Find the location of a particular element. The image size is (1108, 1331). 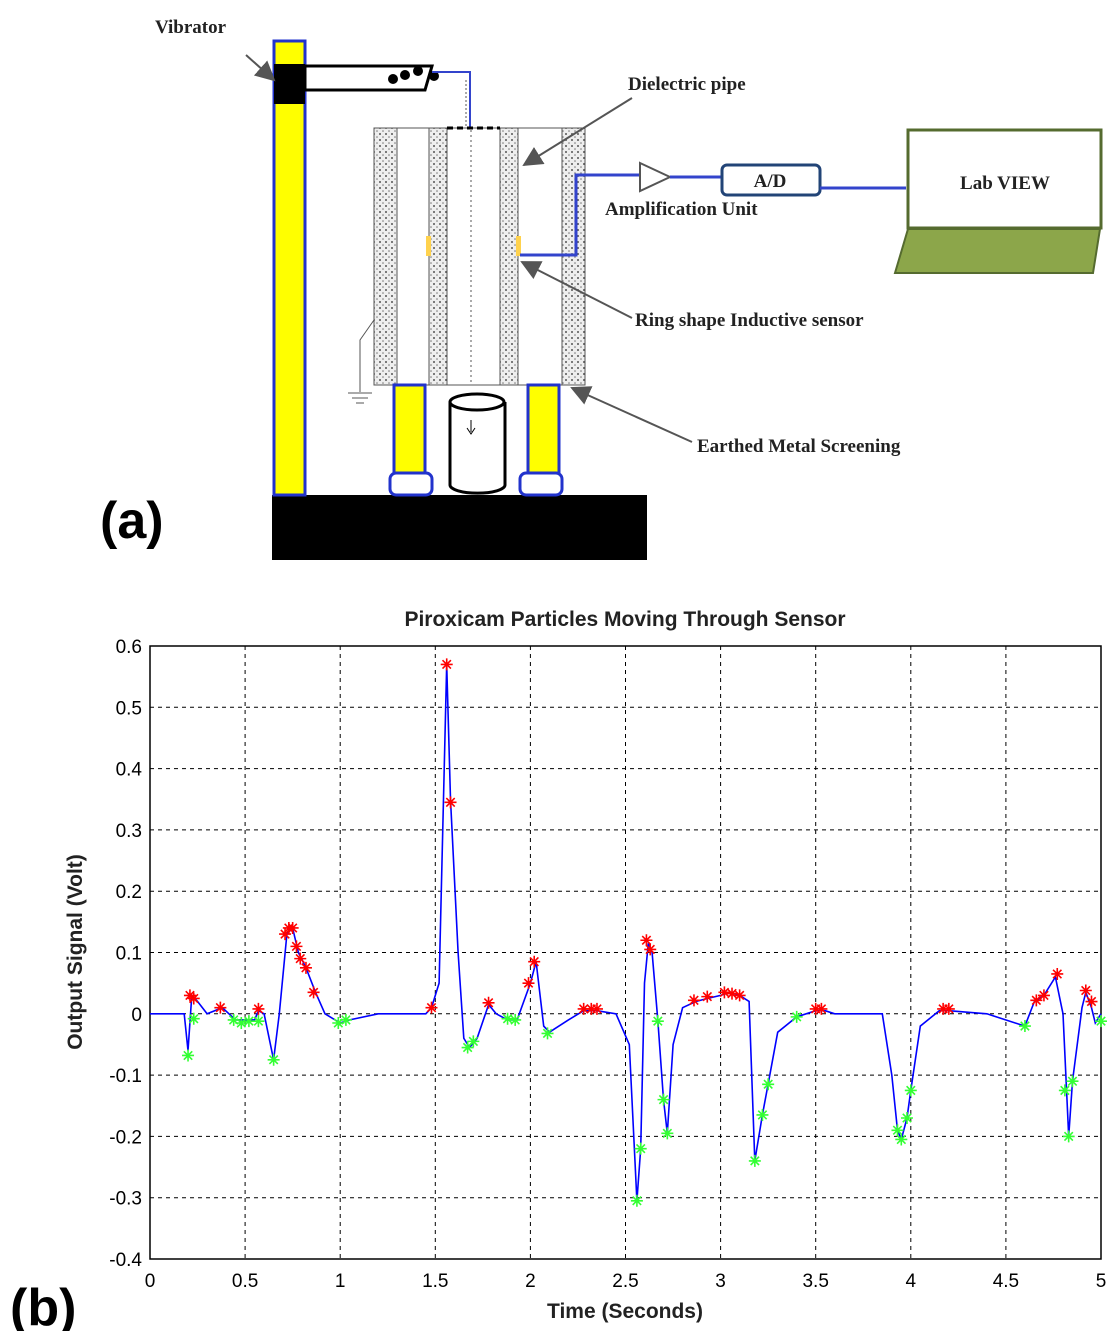

label: Dielectric pipe is located at coordinates (687, 84).